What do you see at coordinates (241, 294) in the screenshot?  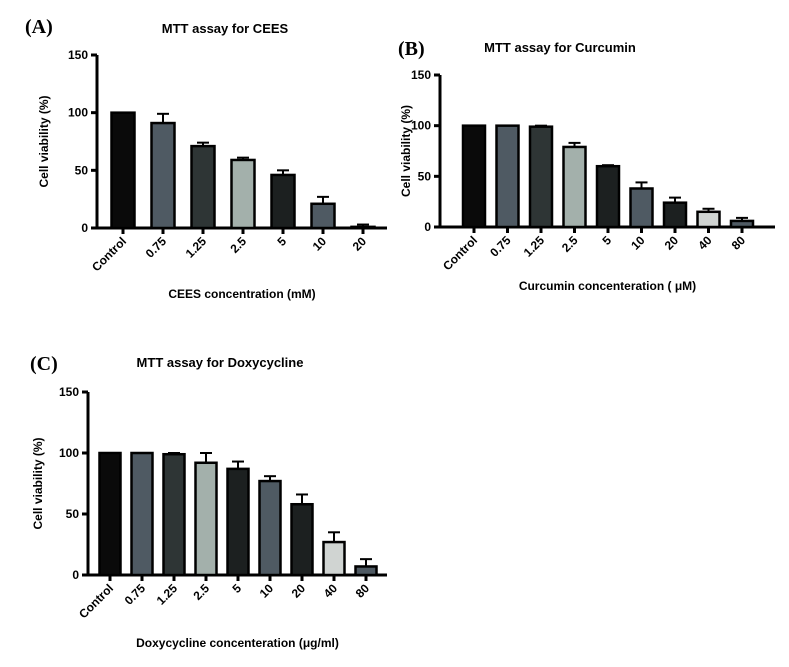 I see `x-axis-label: CEES concentration (mM)` at bounding box center [241, 294].